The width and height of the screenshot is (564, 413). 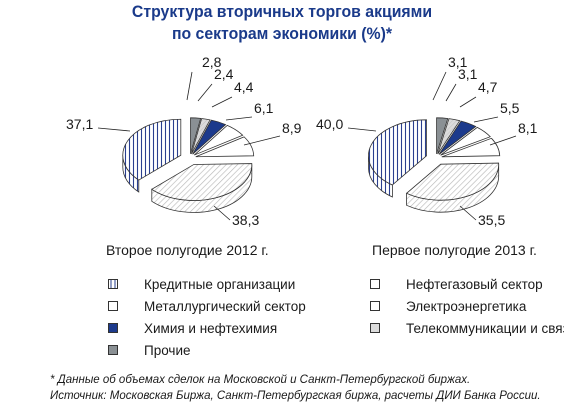 I want to click on data-label-chemistry: 4,7, so click(x=488, y=87).